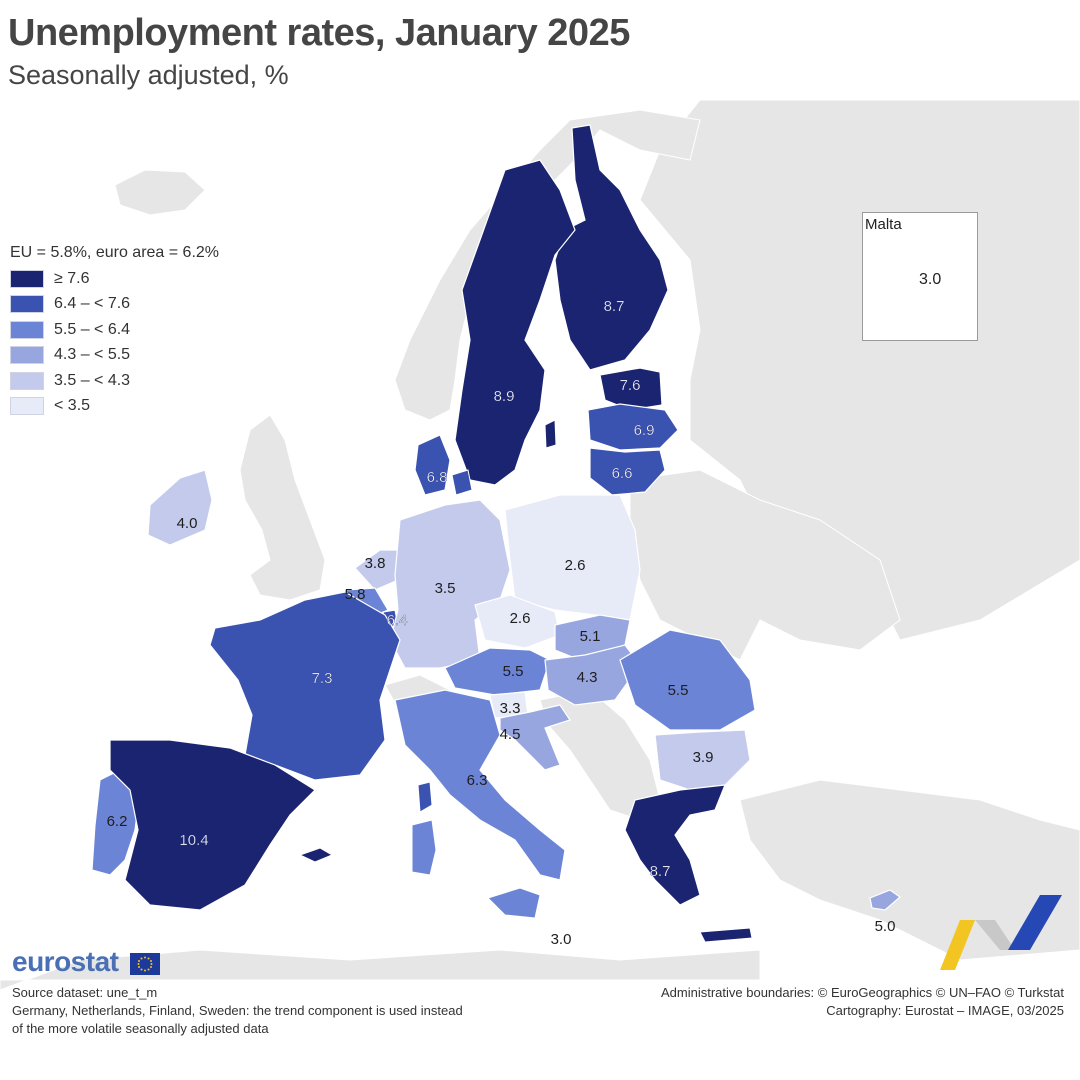 The image size is (1080, 1080). What do you see at coordinates (322, 678) in the screenshot?
I see `label-france: 7.3` at bounding box center [322, 678].